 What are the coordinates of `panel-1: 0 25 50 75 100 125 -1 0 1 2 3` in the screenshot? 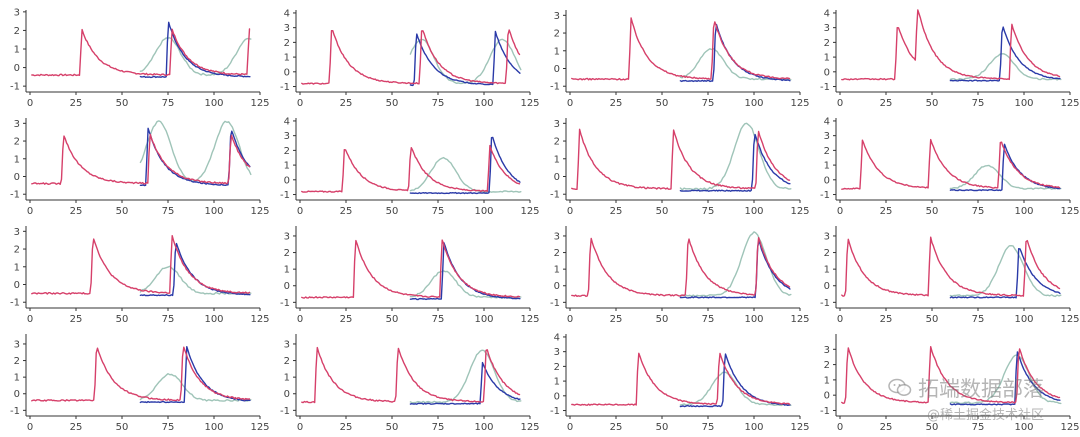 It's located at (140, 58).